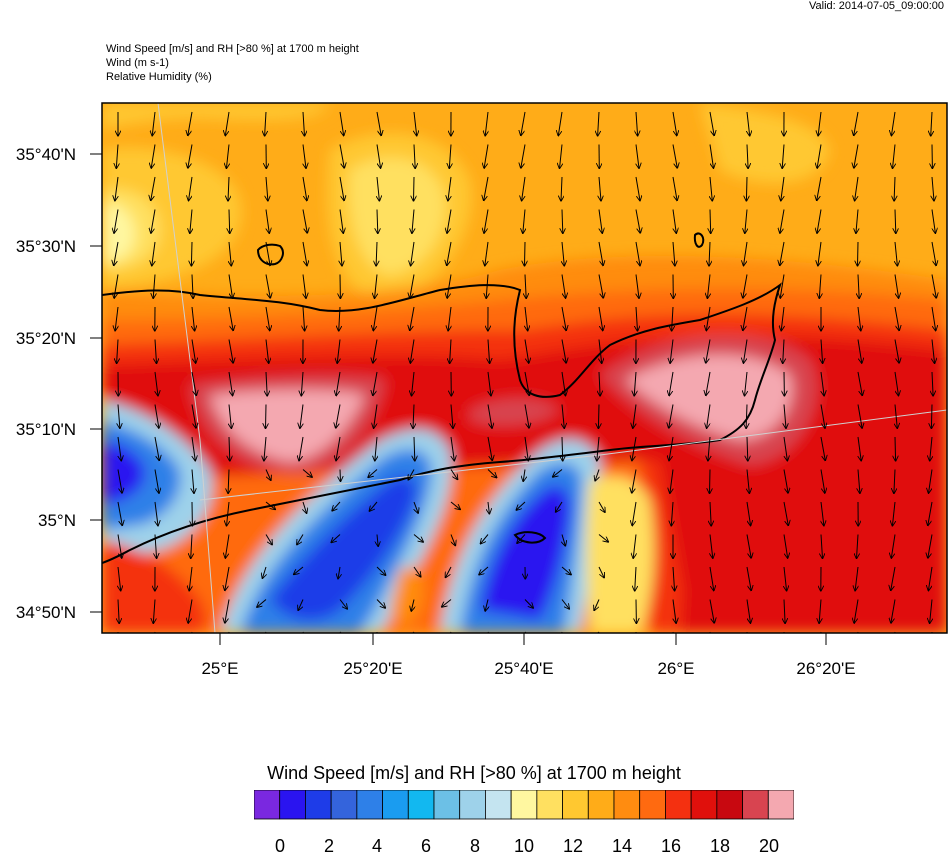  I want to click on lat-label: 35°20'N, so click(46, 338).